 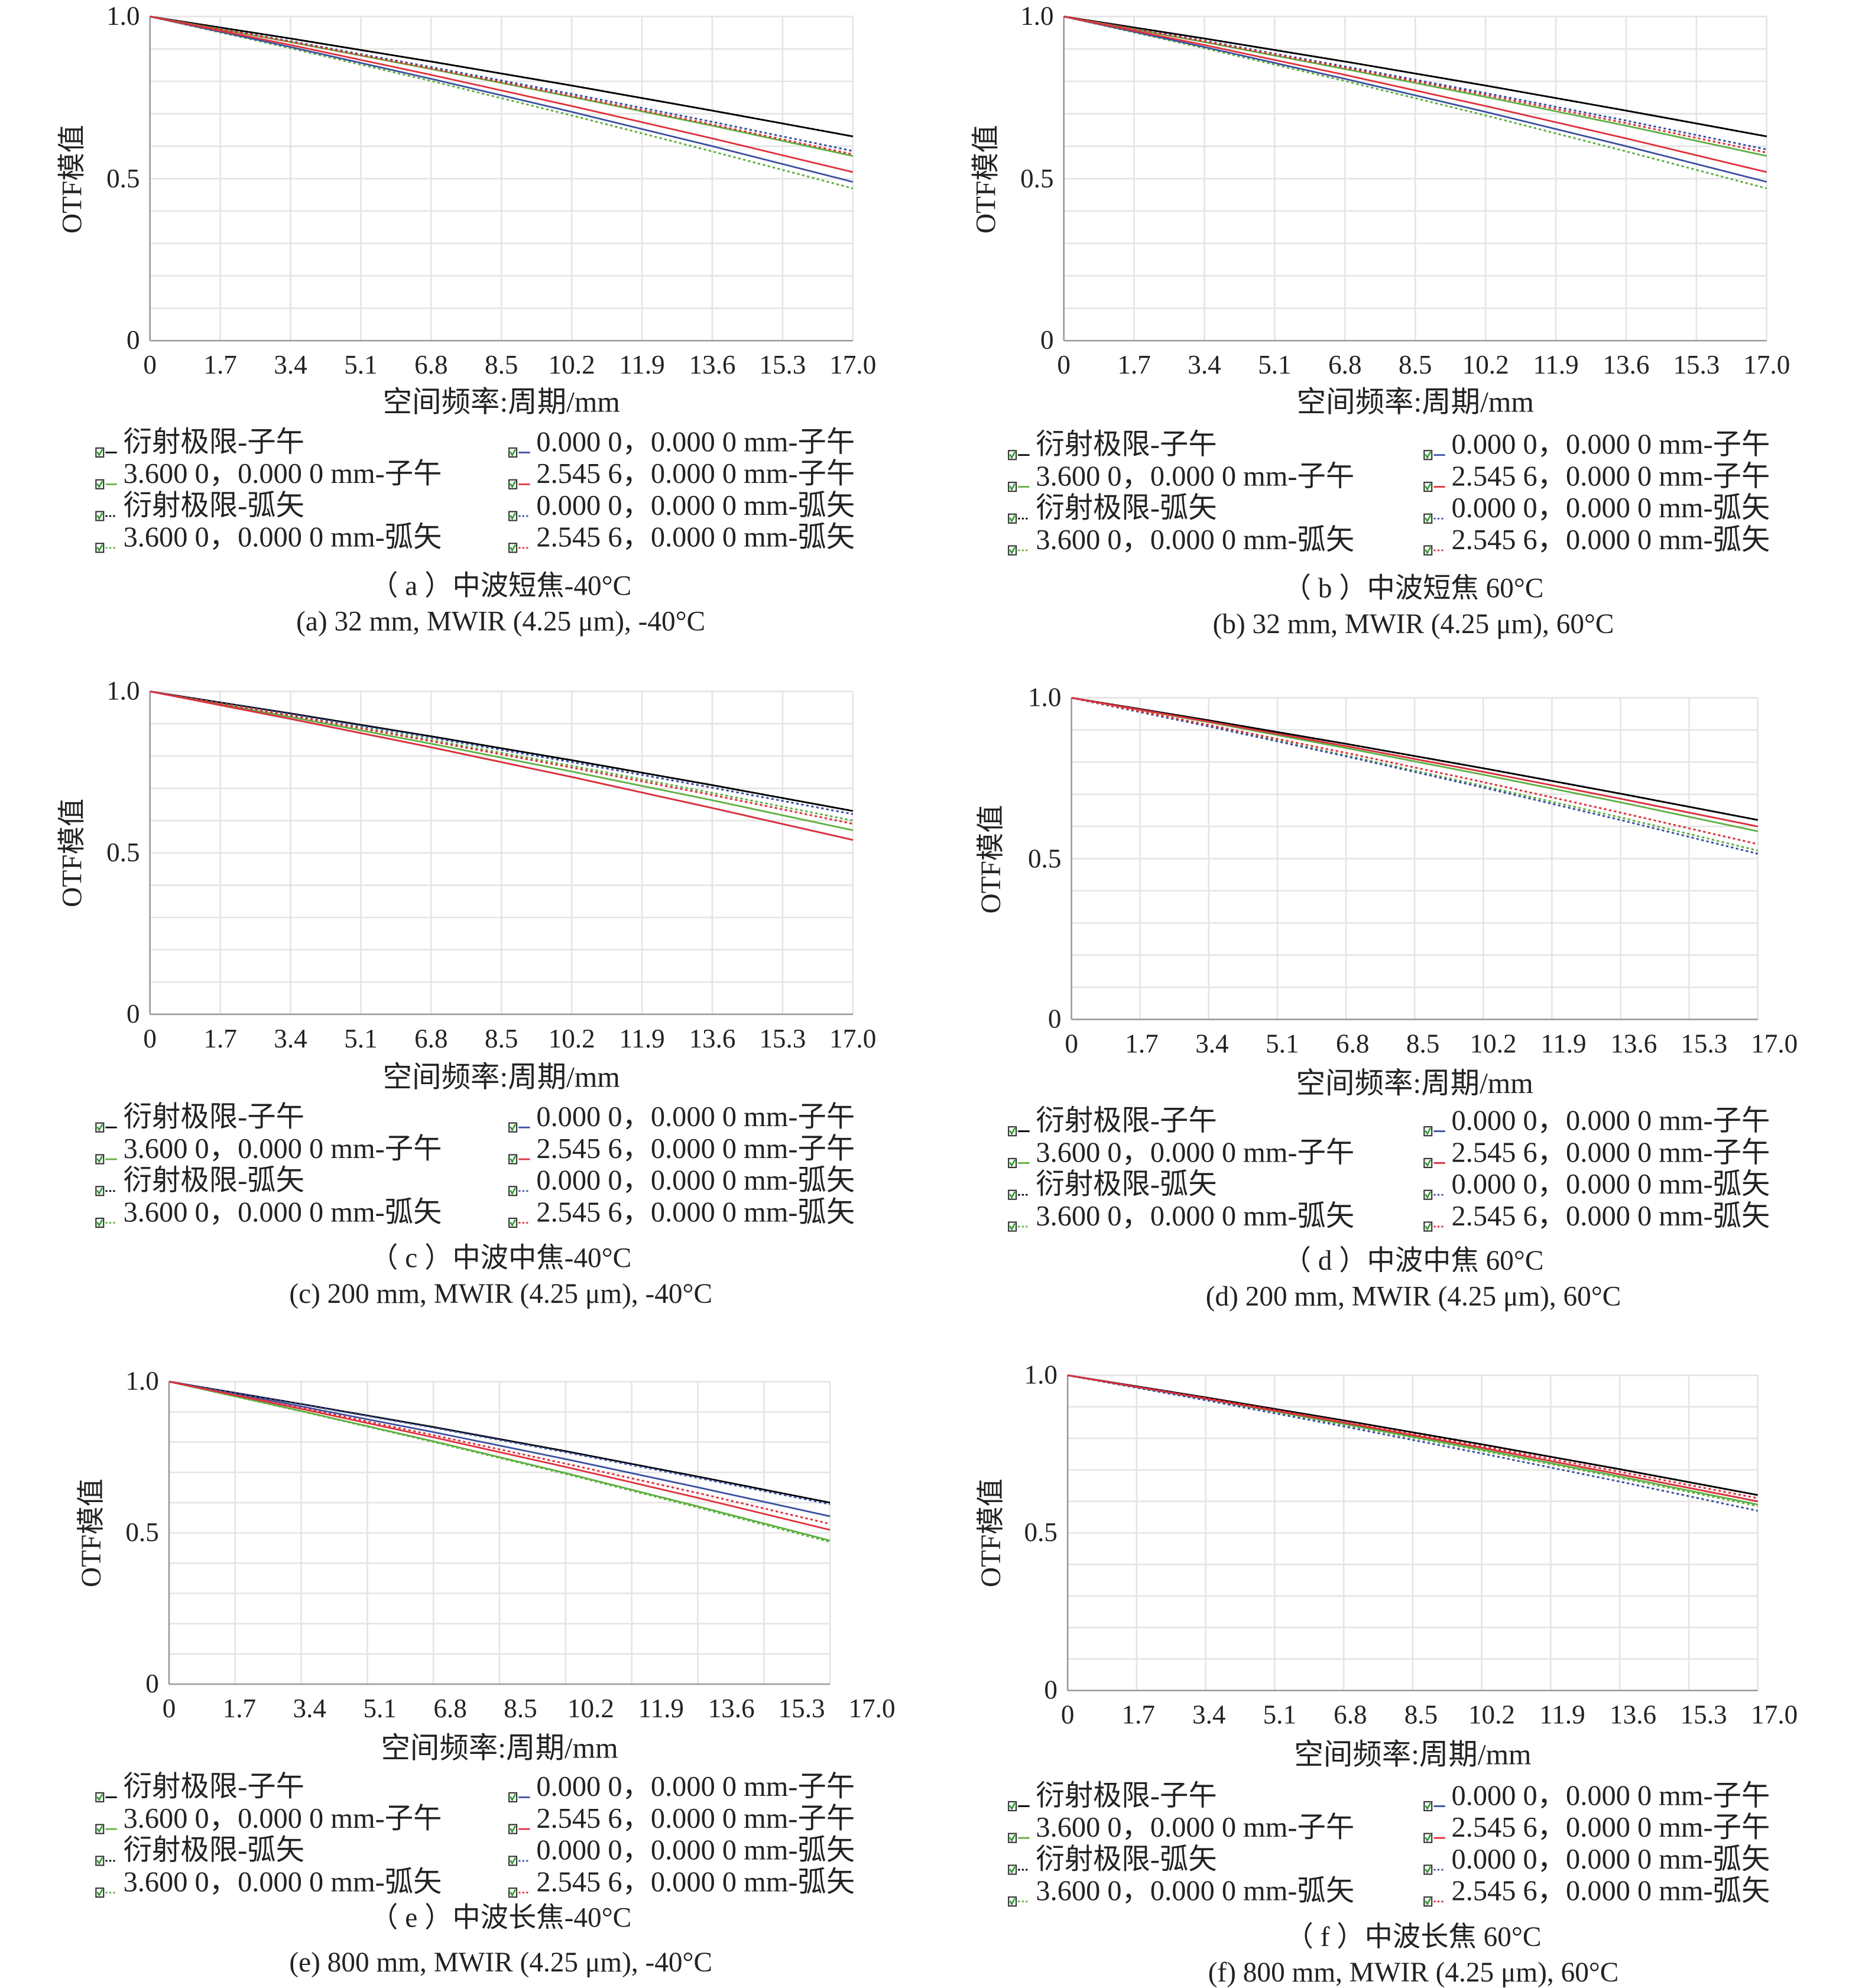 I want to click on legend-item: 0.000 0，0.000 0 mm-弧矢, so click(x=1596, y=508).